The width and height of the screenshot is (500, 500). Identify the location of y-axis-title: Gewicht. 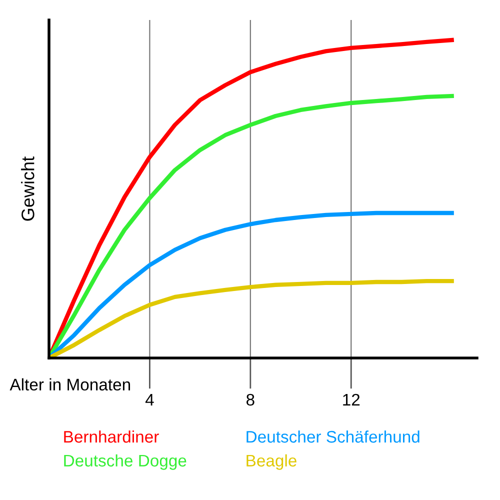
(27, 188).